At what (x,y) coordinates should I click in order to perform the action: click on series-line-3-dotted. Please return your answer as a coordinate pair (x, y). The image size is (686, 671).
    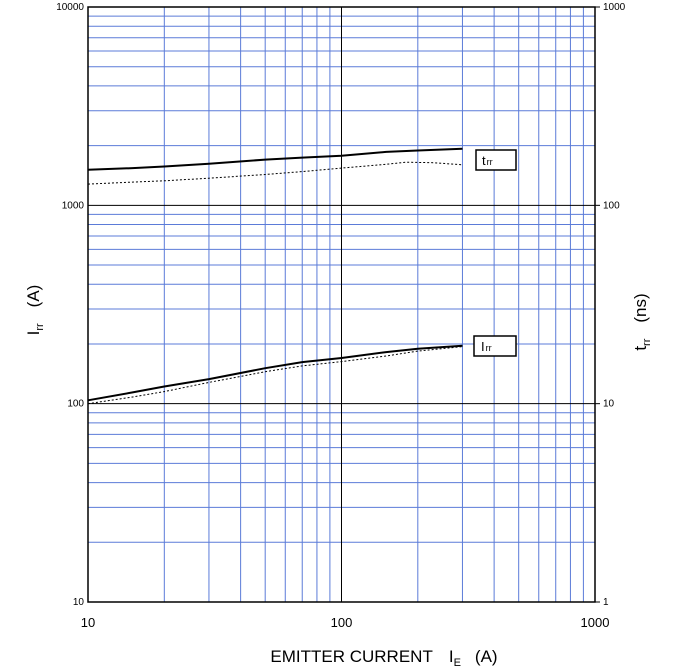
    Looking at the image, I should click on (275, 375).